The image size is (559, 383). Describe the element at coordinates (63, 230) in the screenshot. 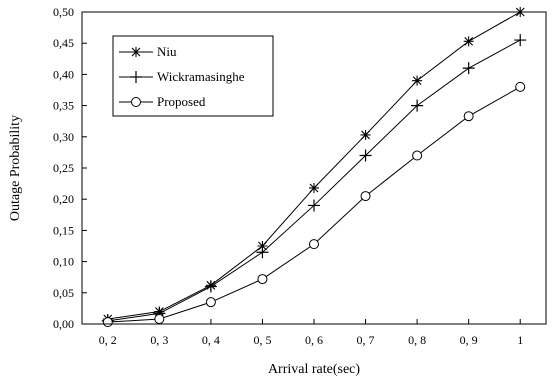

I see `y-tick-label: 0,15` at that location.